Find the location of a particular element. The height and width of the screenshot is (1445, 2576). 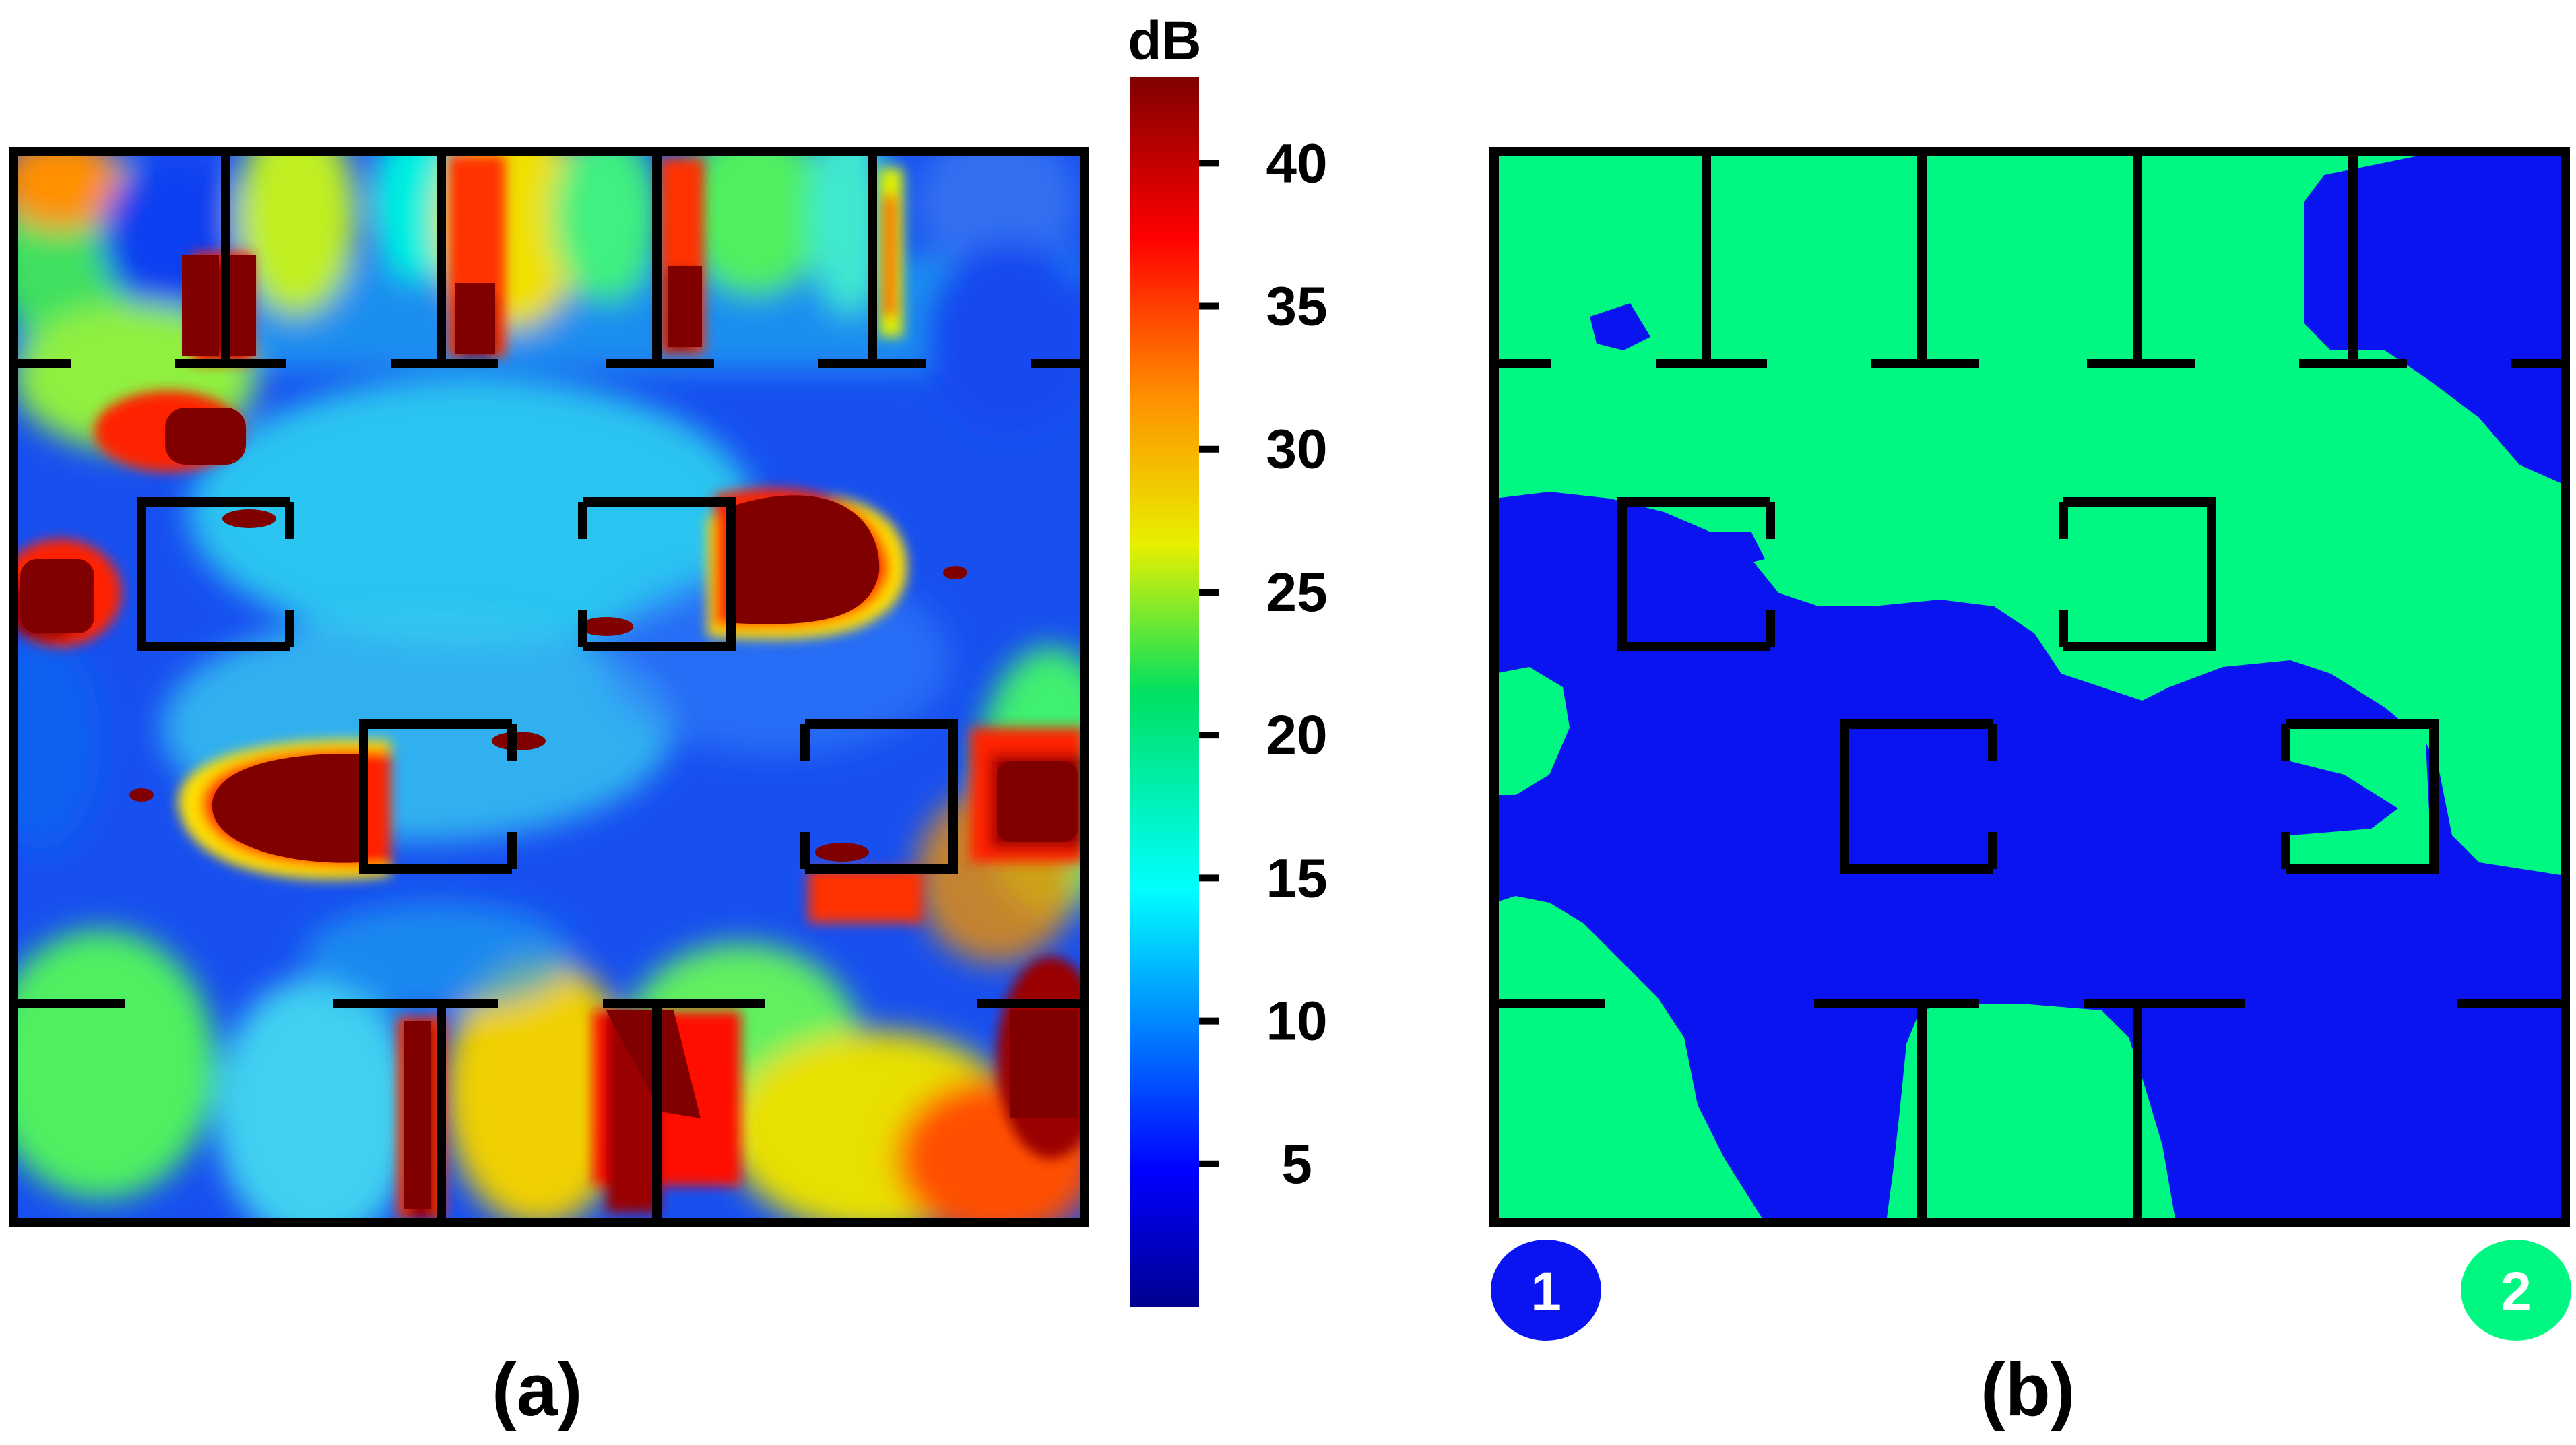

class-region-1-small-a is located at coordinates (1620, 326).